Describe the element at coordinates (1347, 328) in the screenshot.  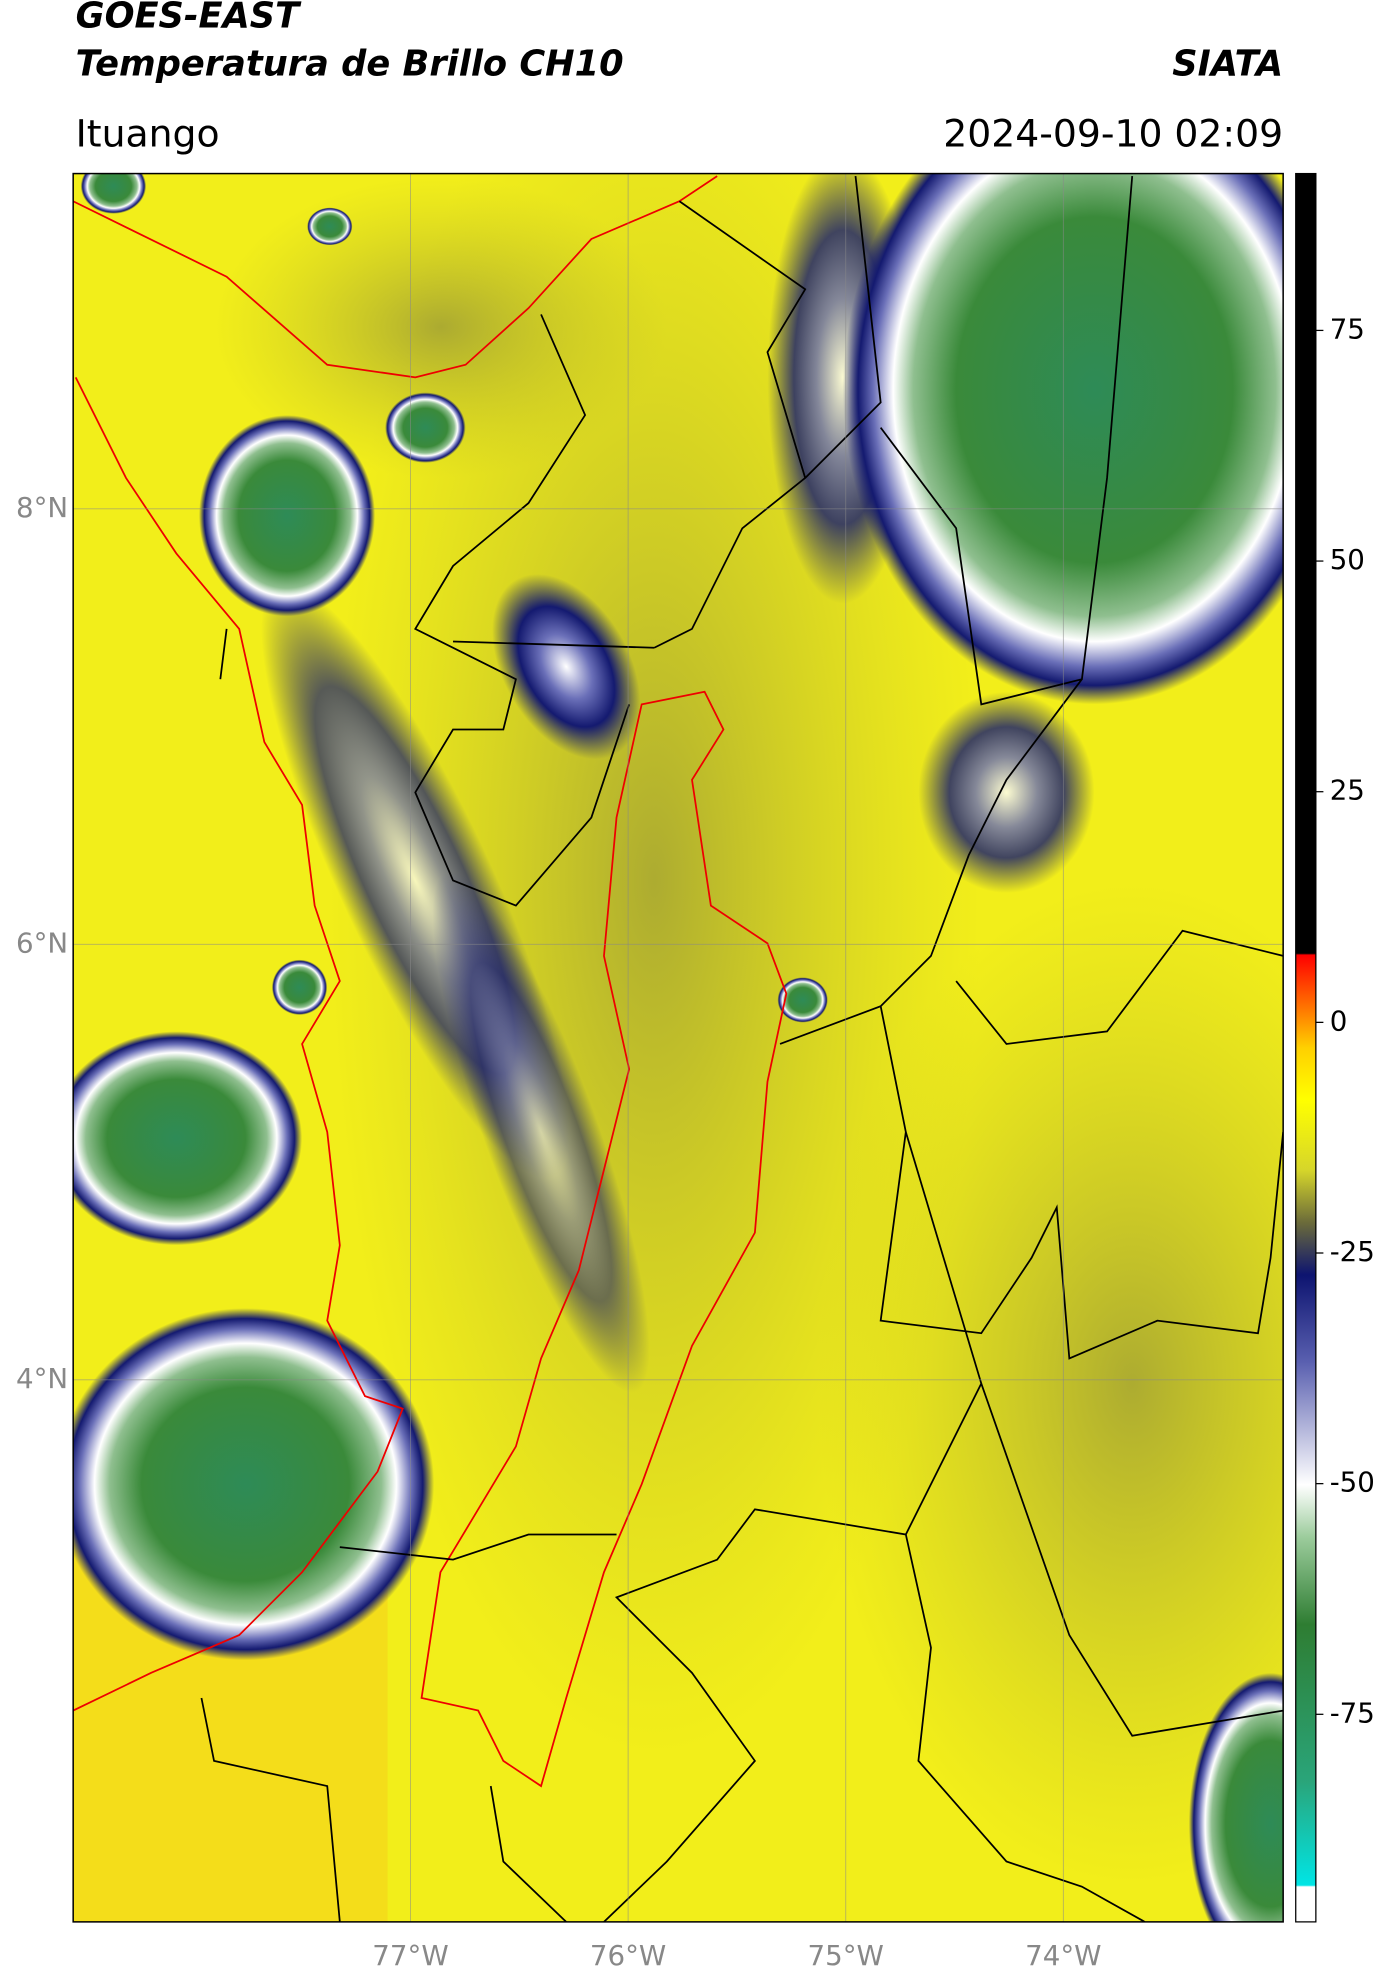
I see `colorbar-tick-label: 75` at that location.